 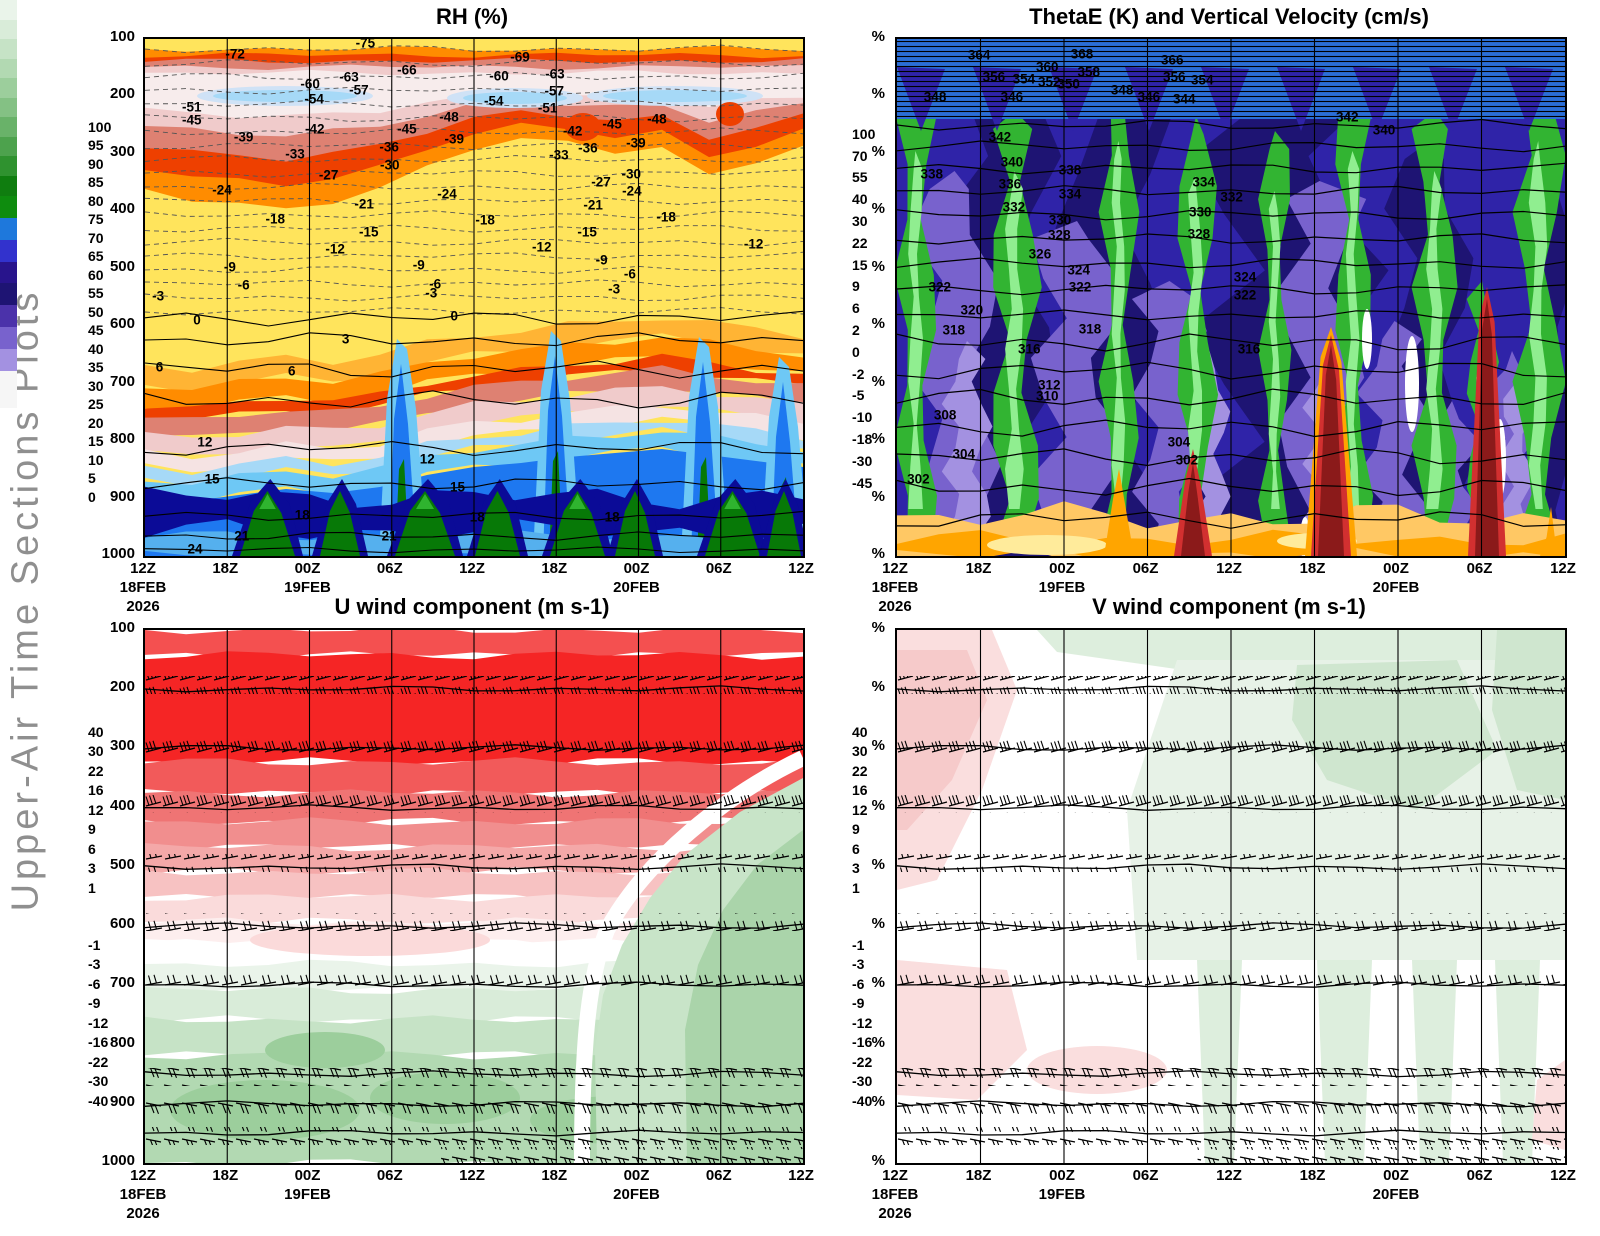 What do you see at coordinates (92, 848) in the screenshot?
I see `colorbar-label: 6` at bounding box center [92, 848].